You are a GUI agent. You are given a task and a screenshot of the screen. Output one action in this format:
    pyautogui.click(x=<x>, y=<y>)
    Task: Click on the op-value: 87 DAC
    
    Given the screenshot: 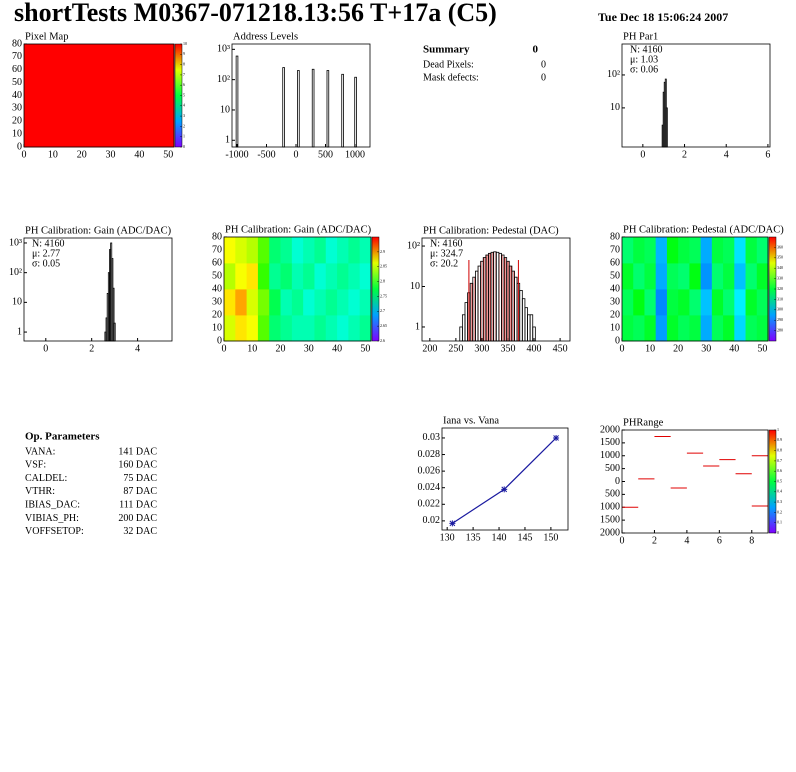 What is the action you would take?
    pyautogui.click(x=140, y=491)
    